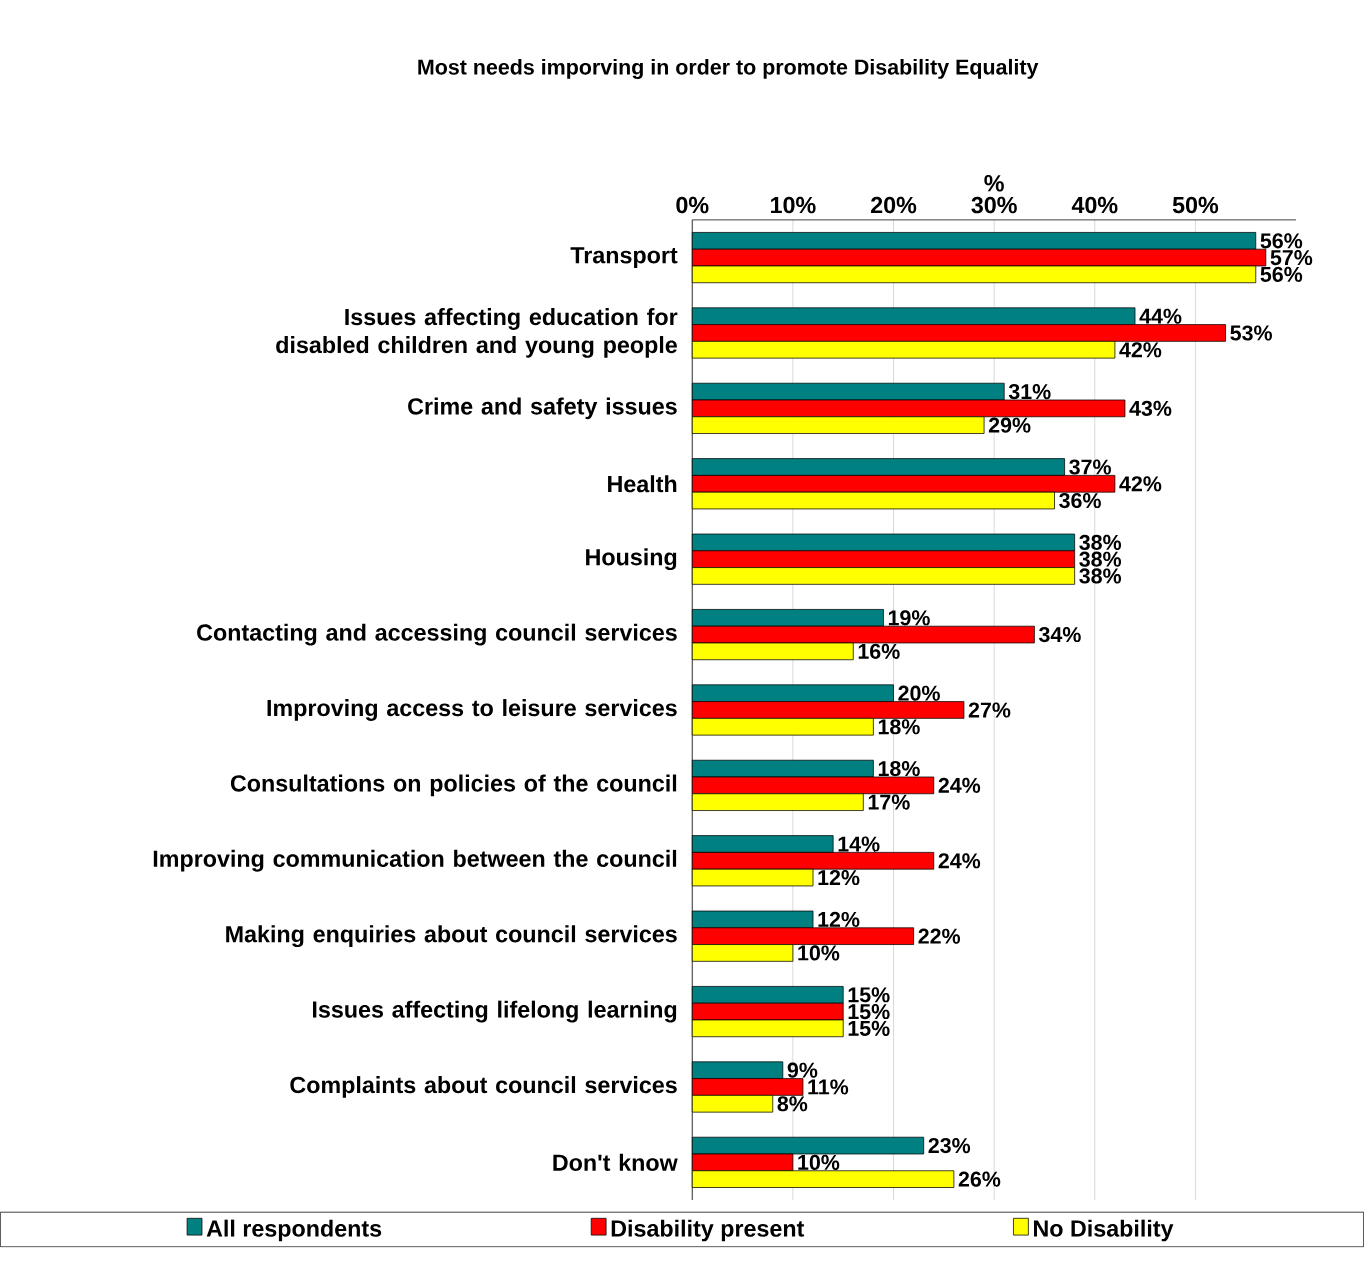  What do you see at coordinates (624, 258) in the screenshot?
I see `y-tick-label: Transport` at bounding box center [624, 258].